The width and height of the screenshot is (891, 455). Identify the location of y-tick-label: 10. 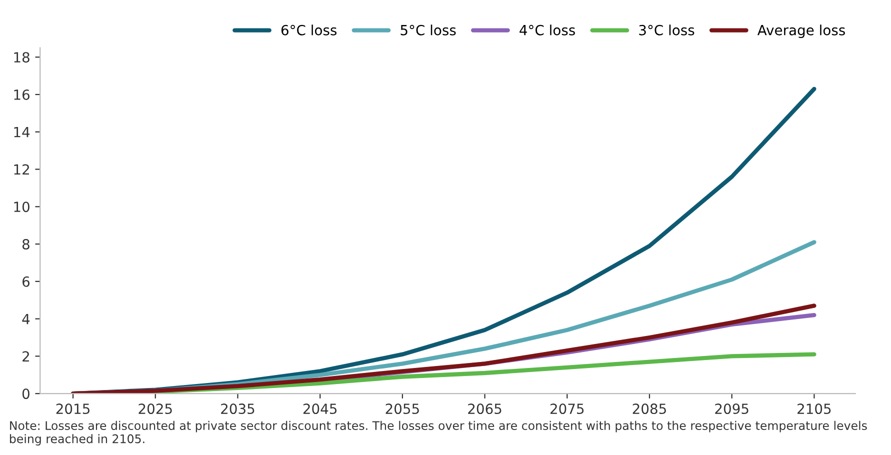
(22, 207).